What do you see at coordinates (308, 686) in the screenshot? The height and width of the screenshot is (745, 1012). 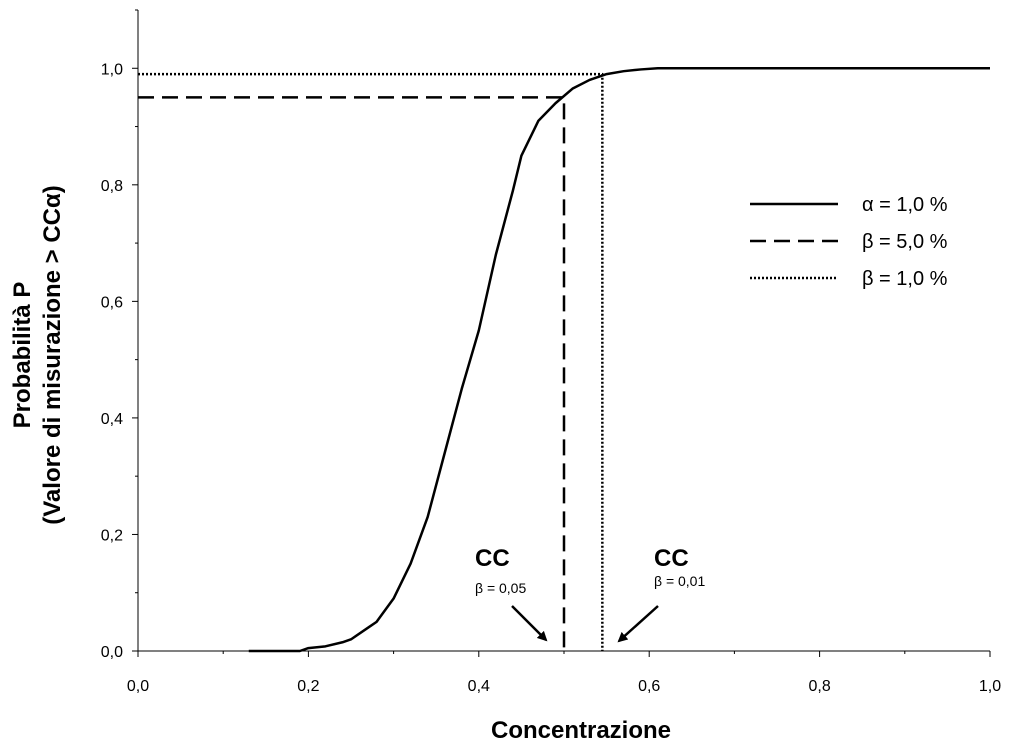 I see `x-tick-label: 0,2` at bounding box center [308, 686].